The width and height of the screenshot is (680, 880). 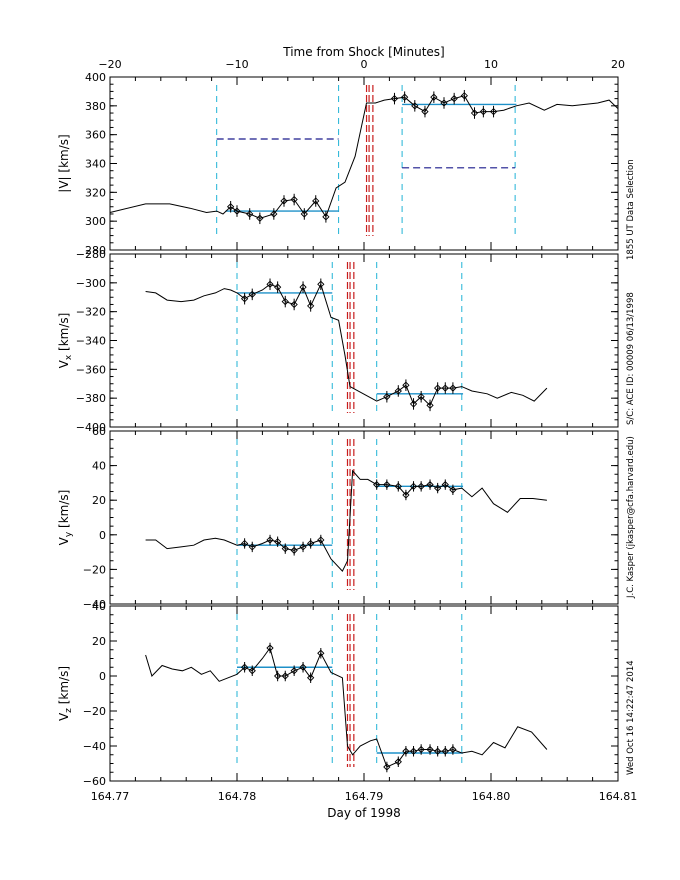 I want to click on series-line-vx, so click(x=346, y=344).